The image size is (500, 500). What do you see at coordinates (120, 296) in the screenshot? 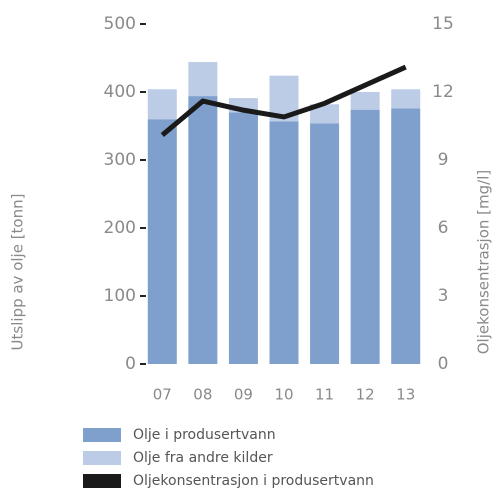
I see `y-tick-label: 100` at bounding box center [120, 296].